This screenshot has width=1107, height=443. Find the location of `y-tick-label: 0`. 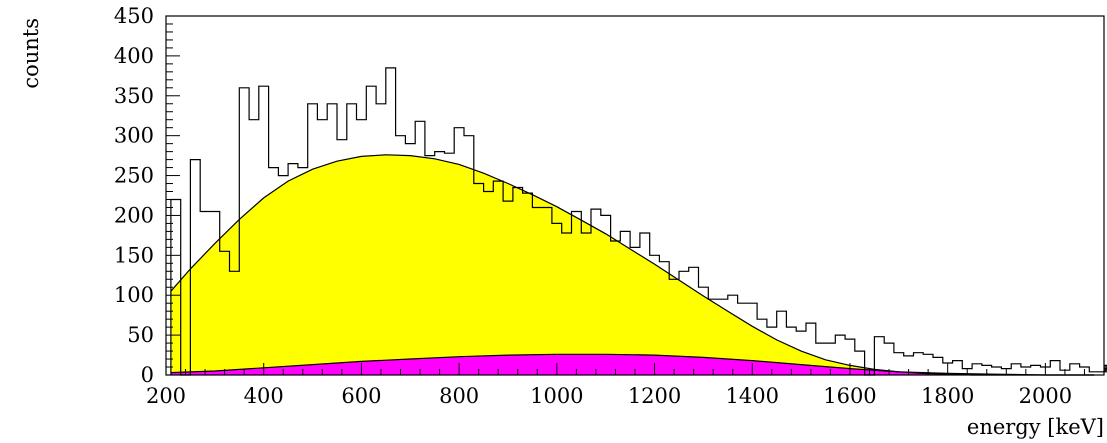

y-tick-label: 0 is located at coordinates (147, 375).